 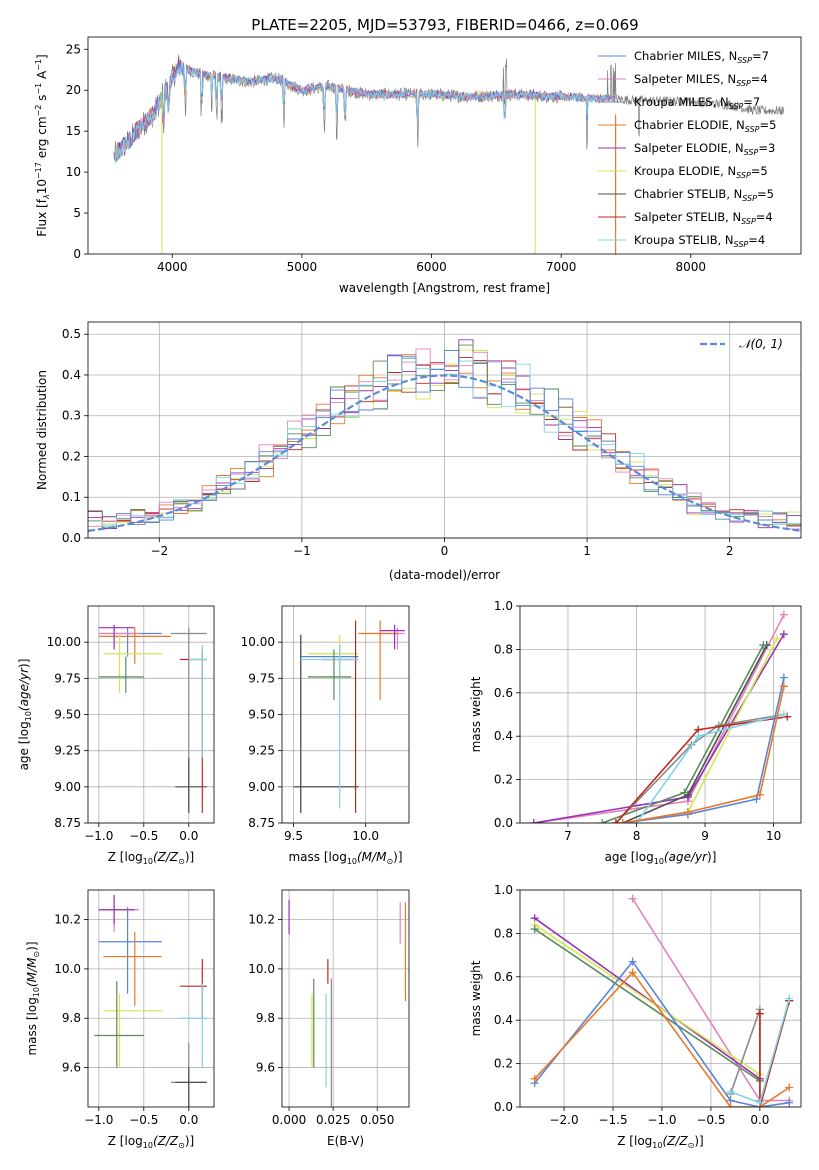 I want to click on y-tick-label: 9.6, so click(x=265, y=1068).